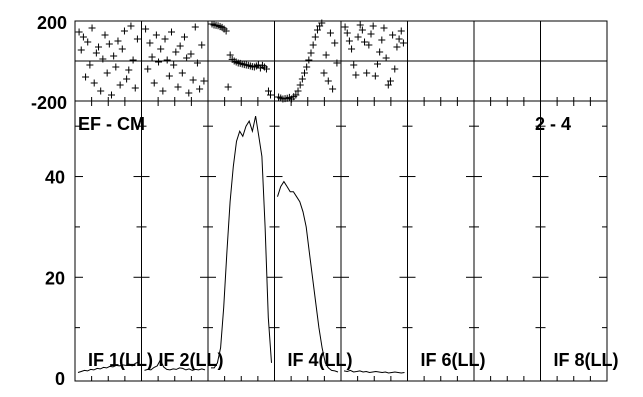 The image size is (643, 397). What do you see at coordinates (353, 360) in the screenshot?
I see `if-labels: IF 1(LL) IF 2(LL) IF 4(LL) IF 6(LL) IF 8(LL)` at bounding box center [353, 360].